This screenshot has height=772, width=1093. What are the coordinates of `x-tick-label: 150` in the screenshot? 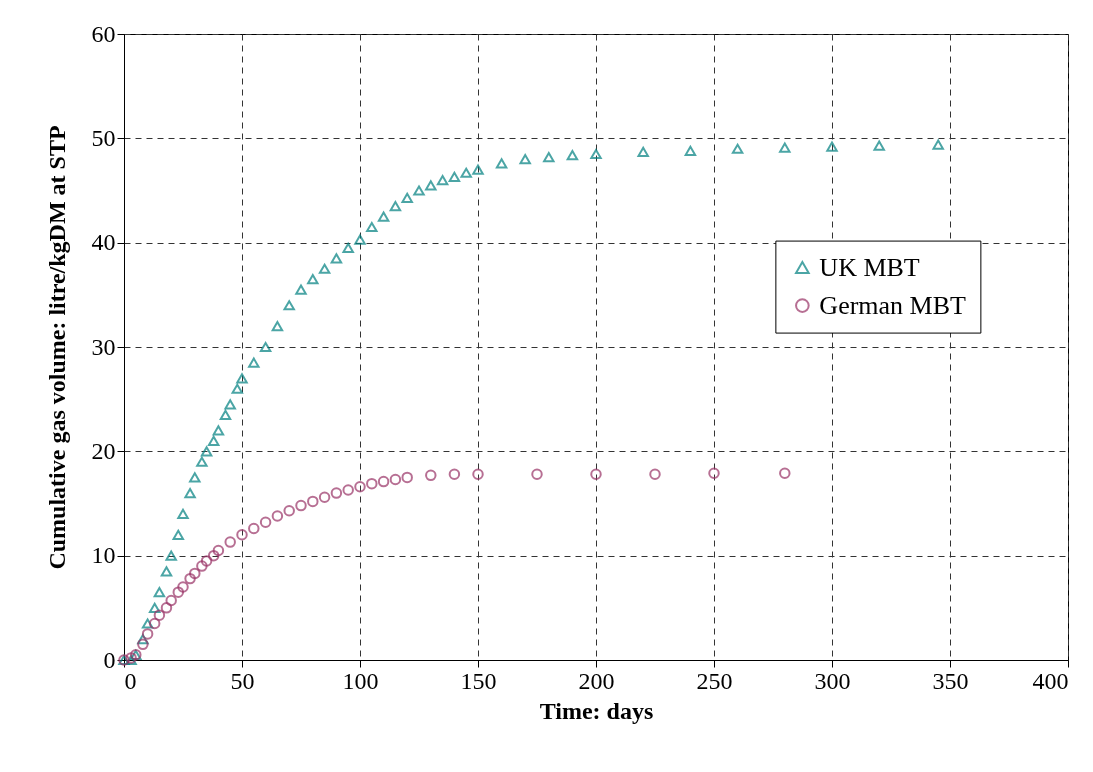 It's located at (478, 680).